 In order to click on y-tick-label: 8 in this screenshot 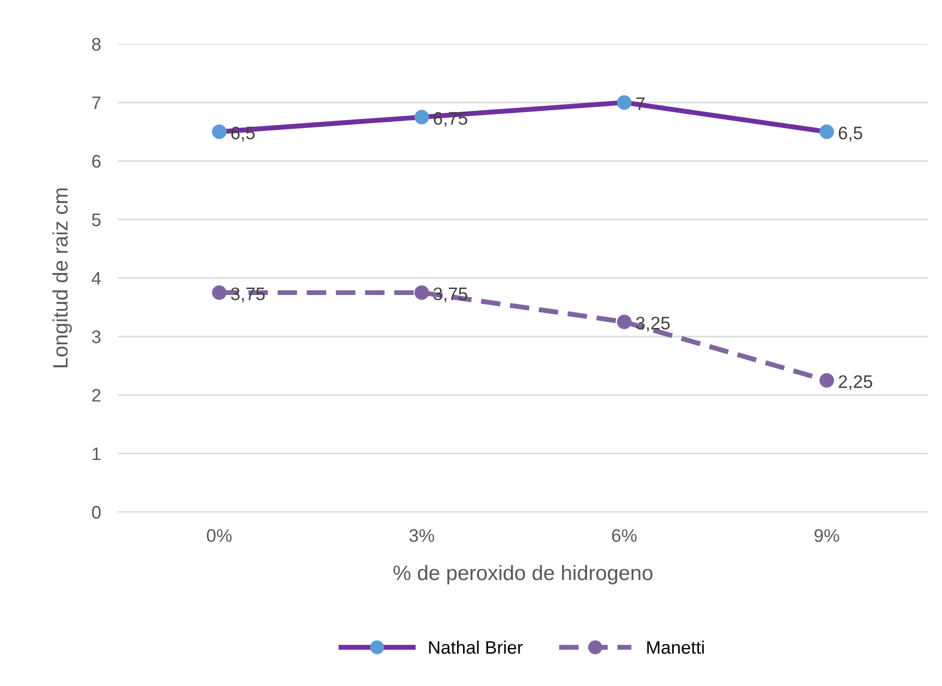, I will do `click(96, 44)`.